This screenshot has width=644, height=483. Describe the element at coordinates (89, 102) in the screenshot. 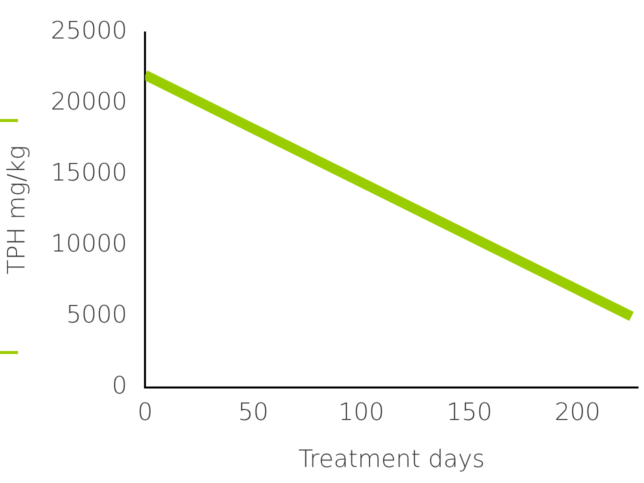

I see `y-tick-label: 20000` at that location.